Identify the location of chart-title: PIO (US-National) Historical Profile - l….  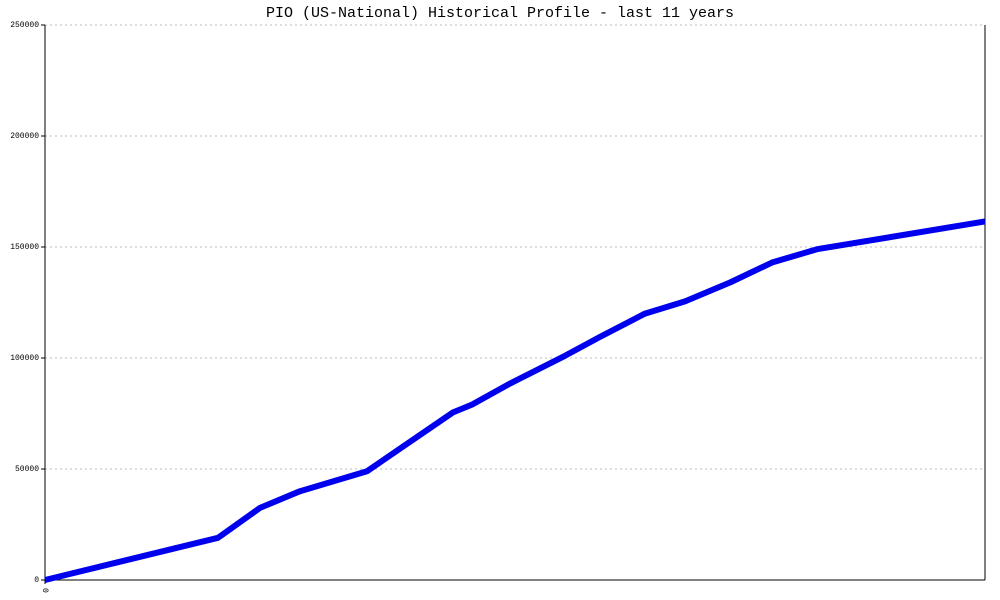
(500, 13).